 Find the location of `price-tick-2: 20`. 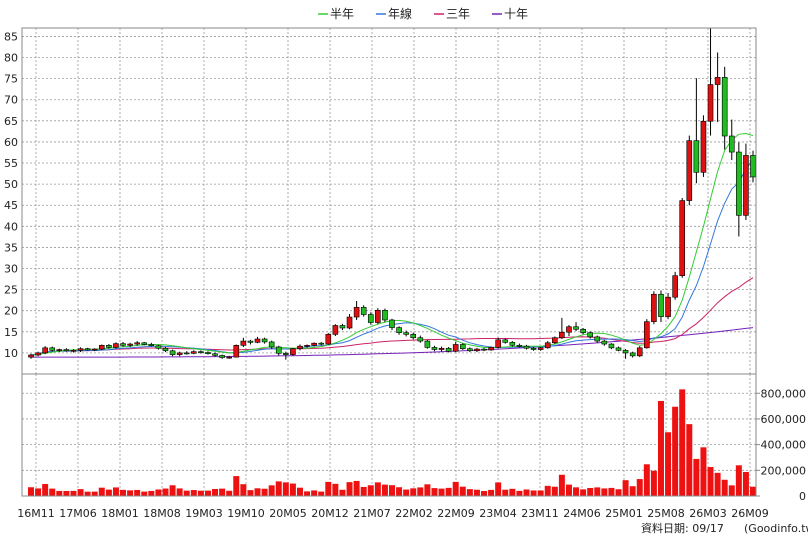

price-tick-2: 20 is located at coordinates (11, 311).